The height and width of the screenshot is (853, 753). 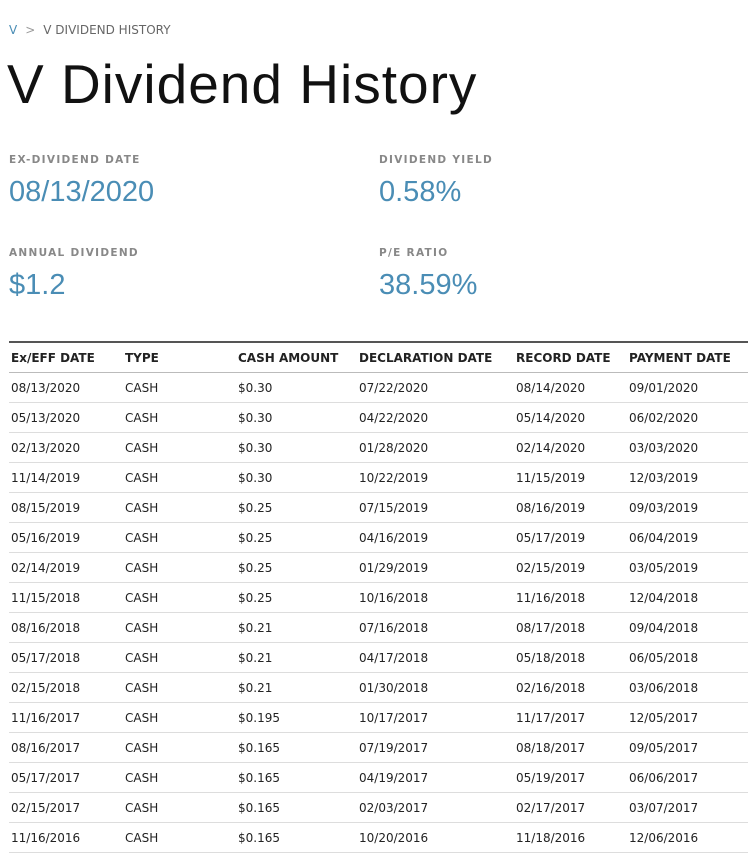 I want to click on stat-value: 08/13/2020, so click(x=82, y=192).